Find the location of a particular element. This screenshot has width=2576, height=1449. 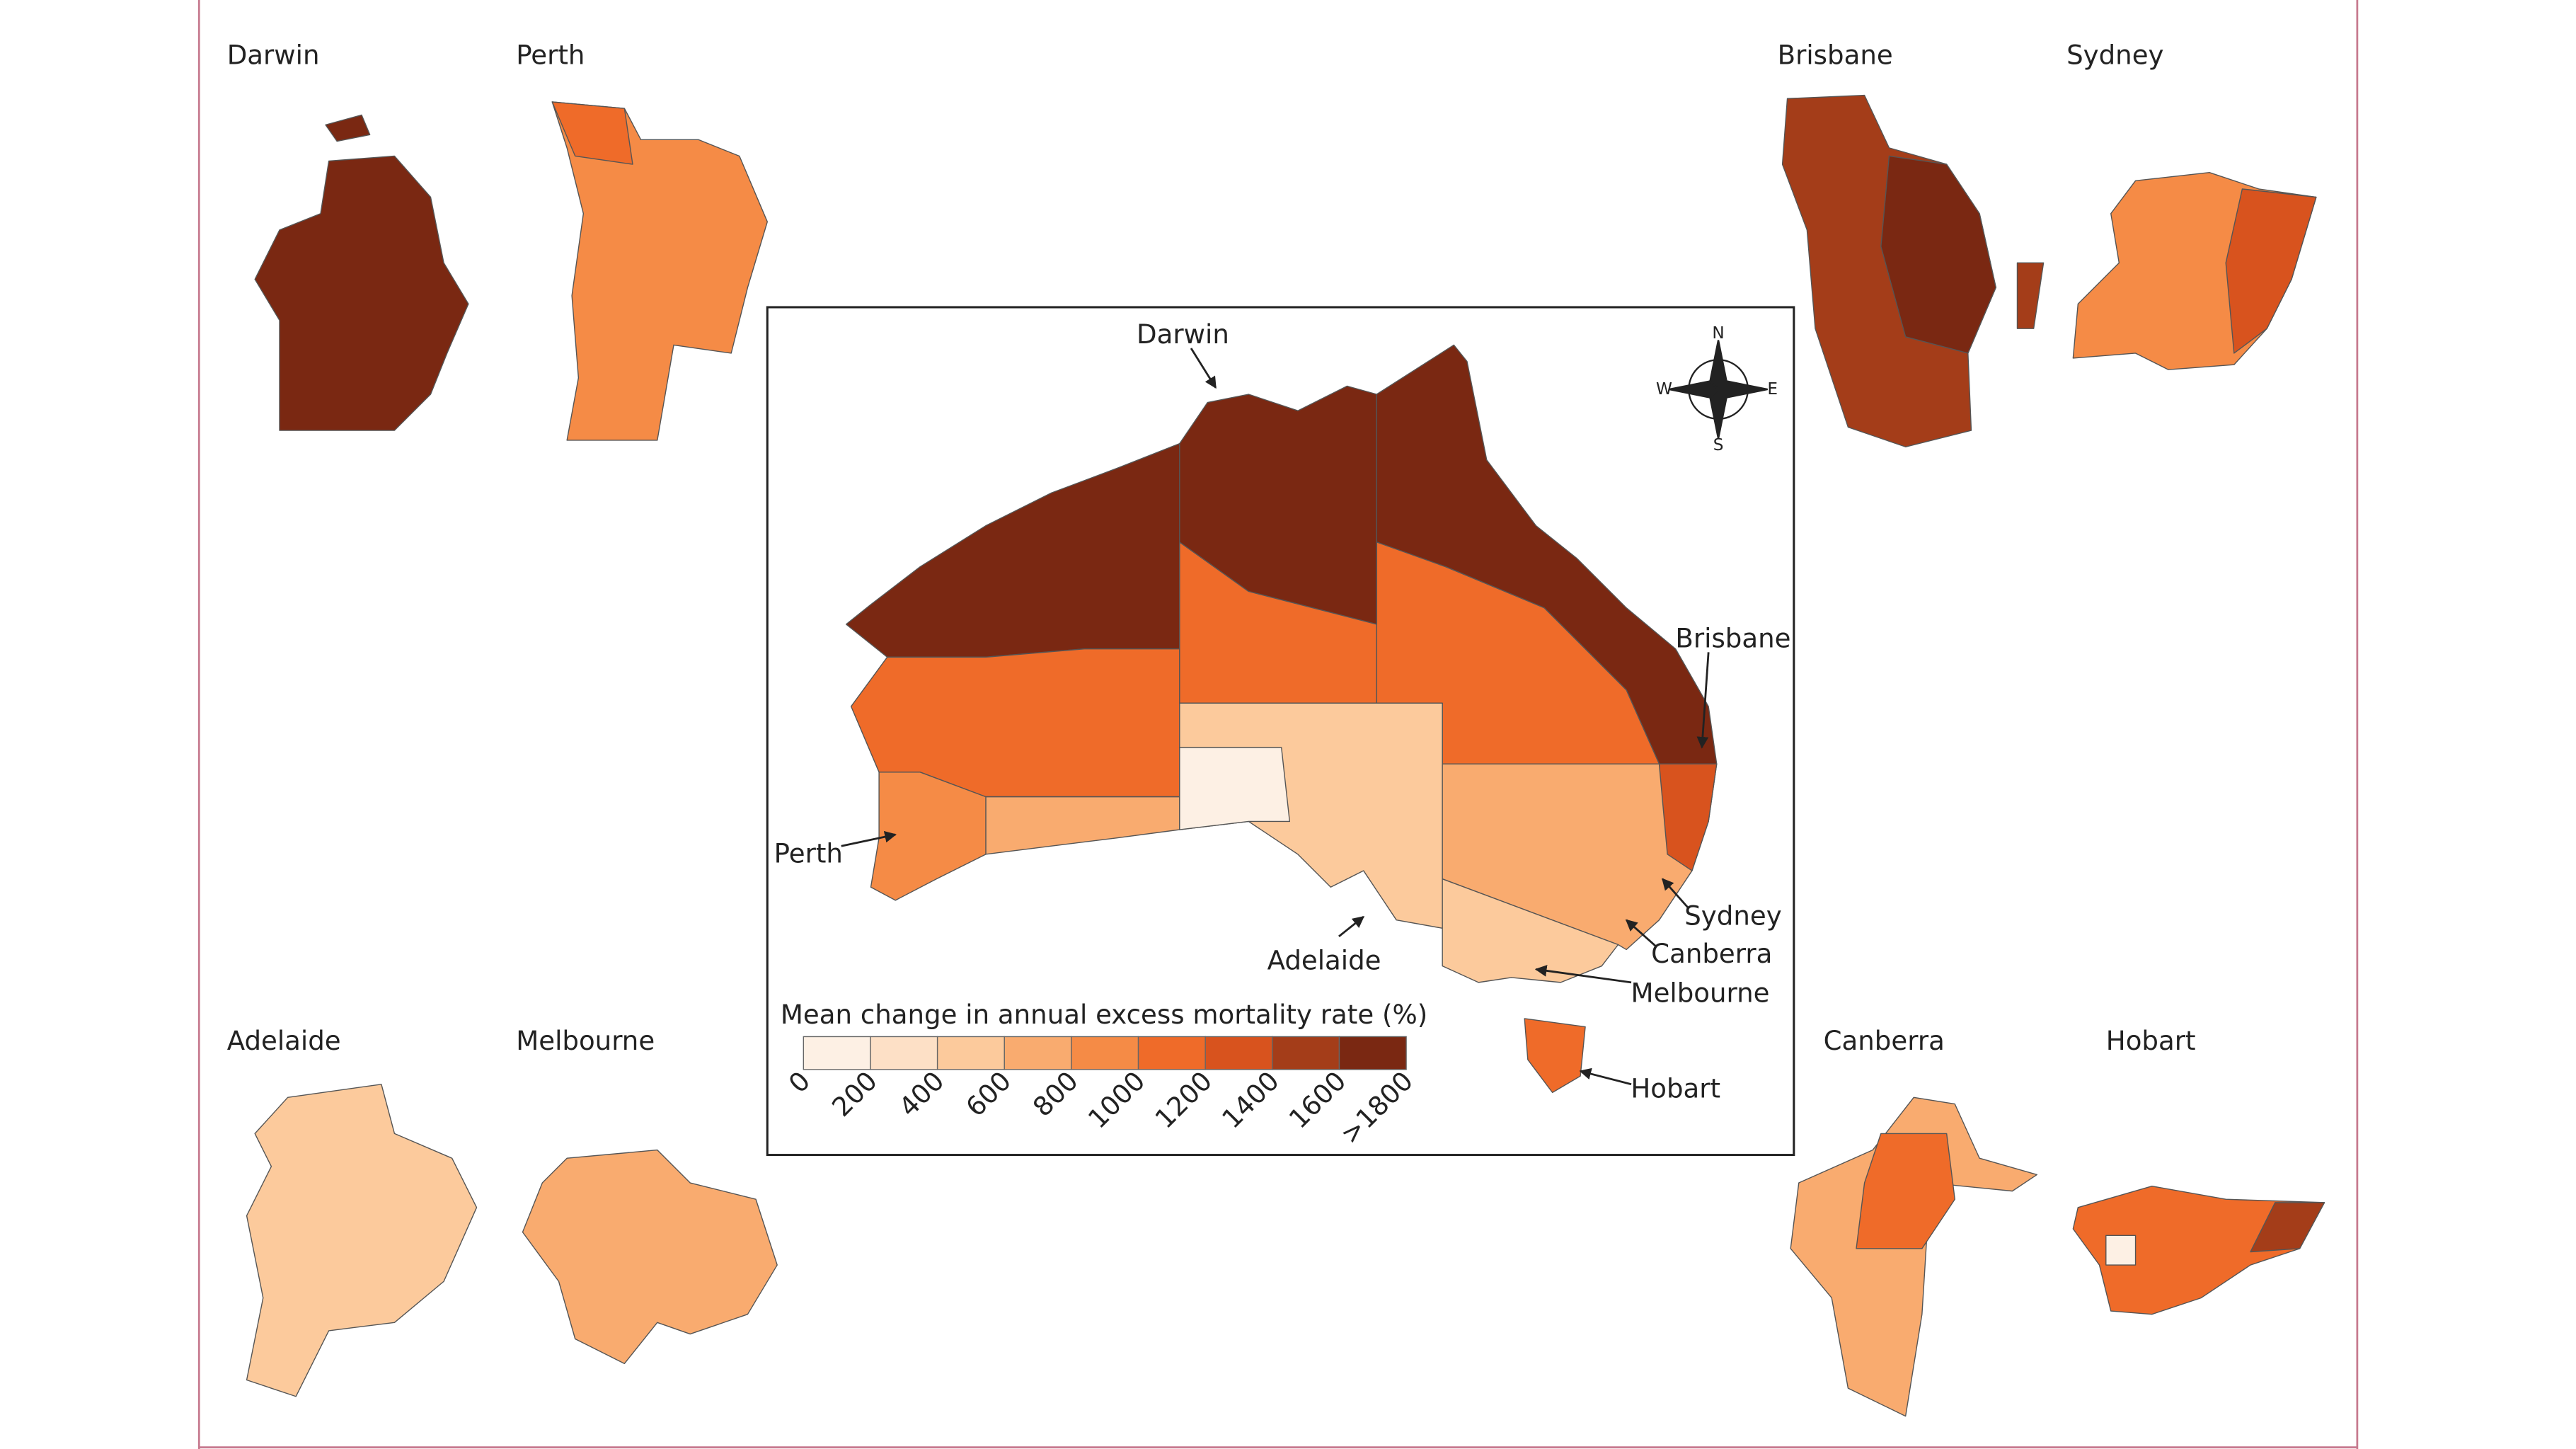

inset-darwin-isle is located at coordinates (348, 128).